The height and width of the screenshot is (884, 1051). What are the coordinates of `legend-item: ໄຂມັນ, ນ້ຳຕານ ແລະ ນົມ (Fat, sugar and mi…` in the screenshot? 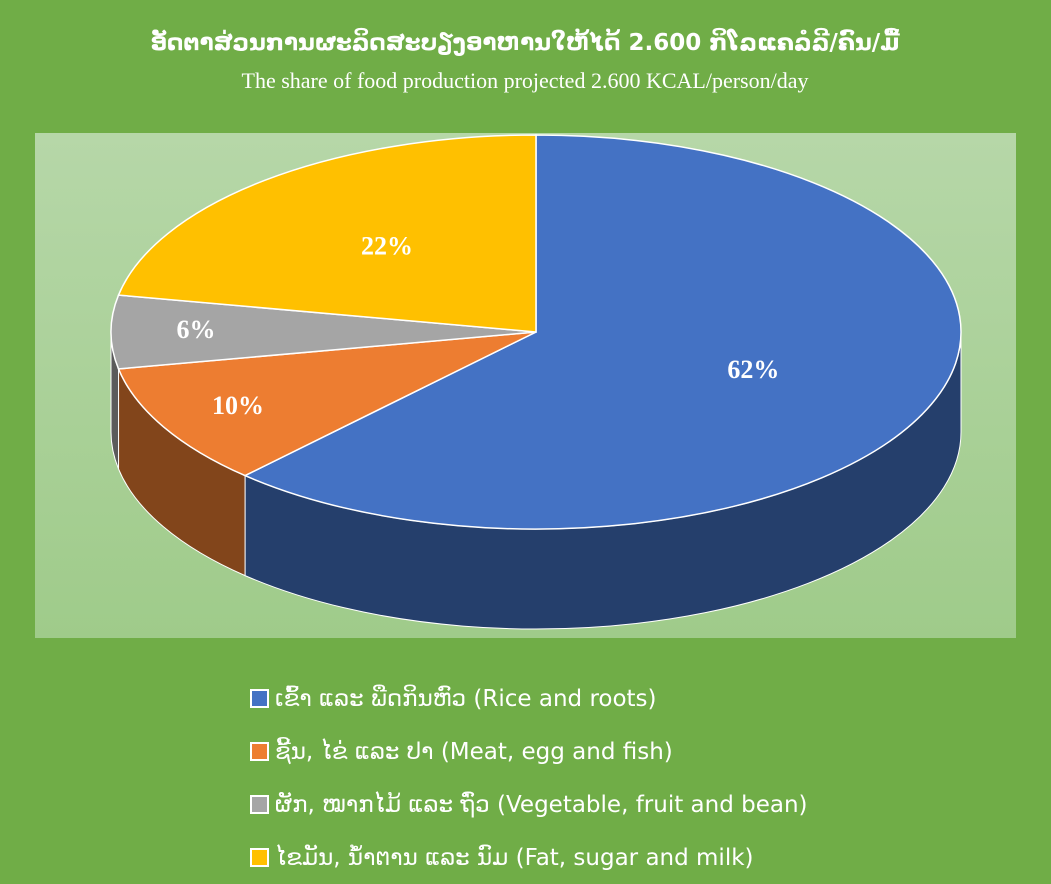 It's located at (529, 857).